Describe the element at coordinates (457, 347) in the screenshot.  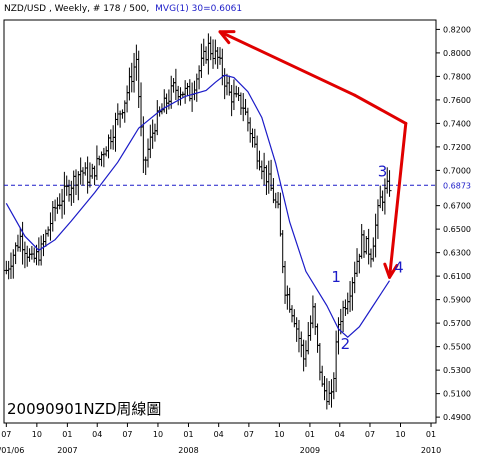
I see `y-tick-label: 0.5500` at that location.